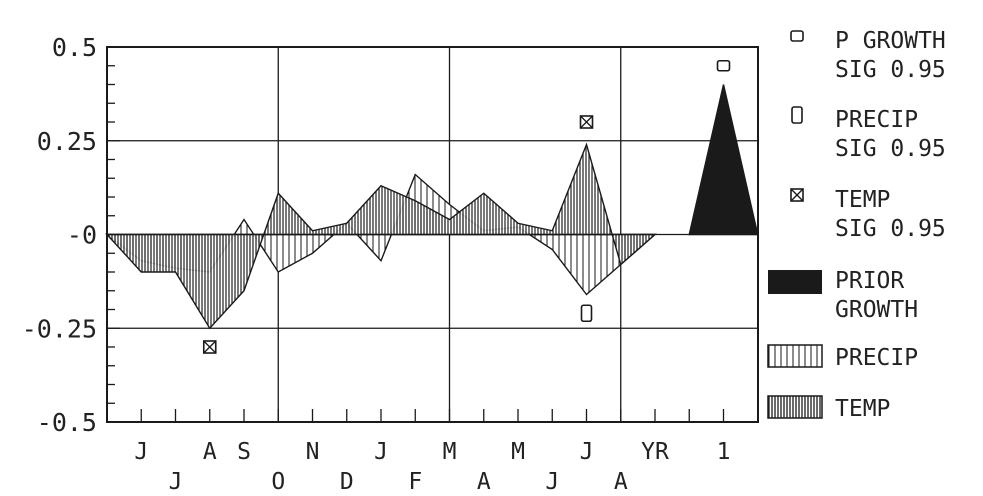 Image resolution: width=983 pixels, height=496 pixels. What do you see at coordinates (869, 281) in the screenshot?
I see `legend-label: PRIOR` at bounding box center [869, 281].